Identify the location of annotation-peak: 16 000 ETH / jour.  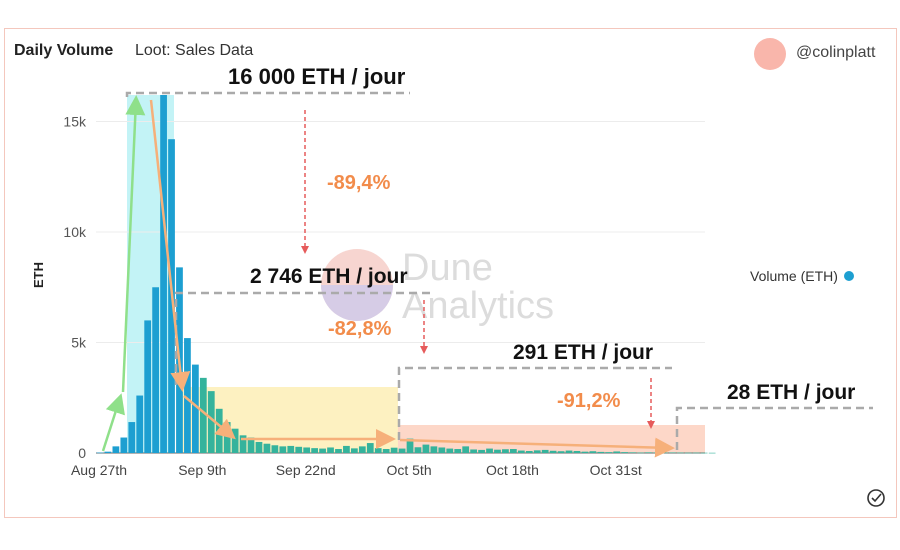
(317, 76).